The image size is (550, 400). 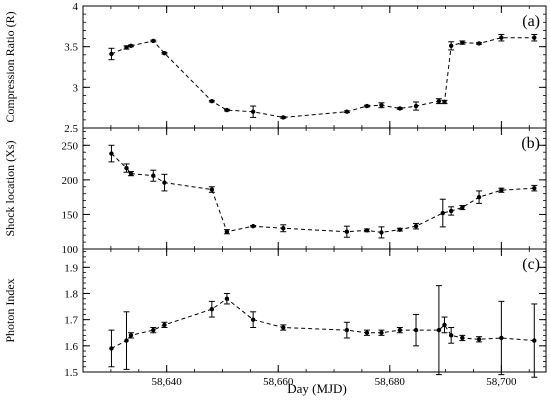 What do you see at coordinates (167, 382) in the screenshot?
I see `x-tick-label: 58,640` at bounding box center [167, 382].